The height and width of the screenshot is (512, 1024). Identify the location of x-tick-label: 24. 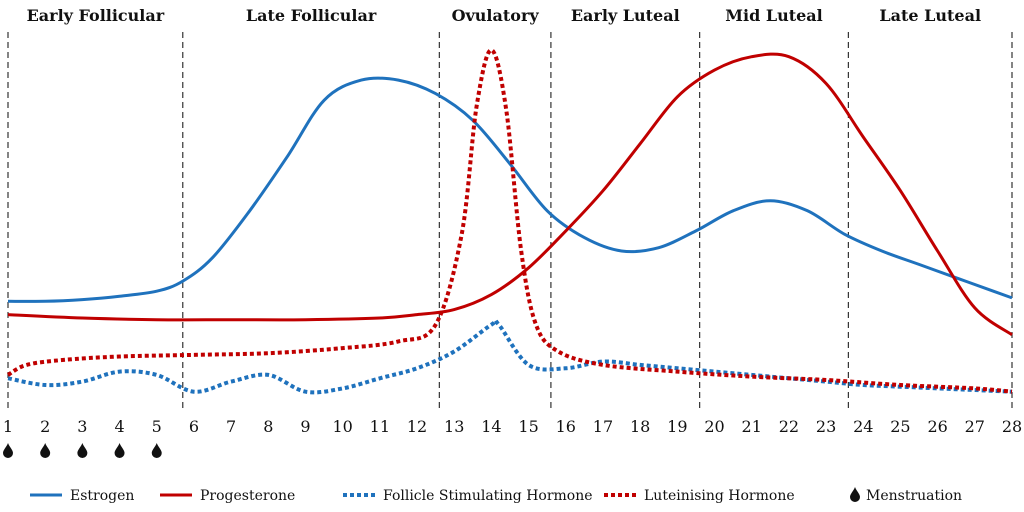
(863, 426).